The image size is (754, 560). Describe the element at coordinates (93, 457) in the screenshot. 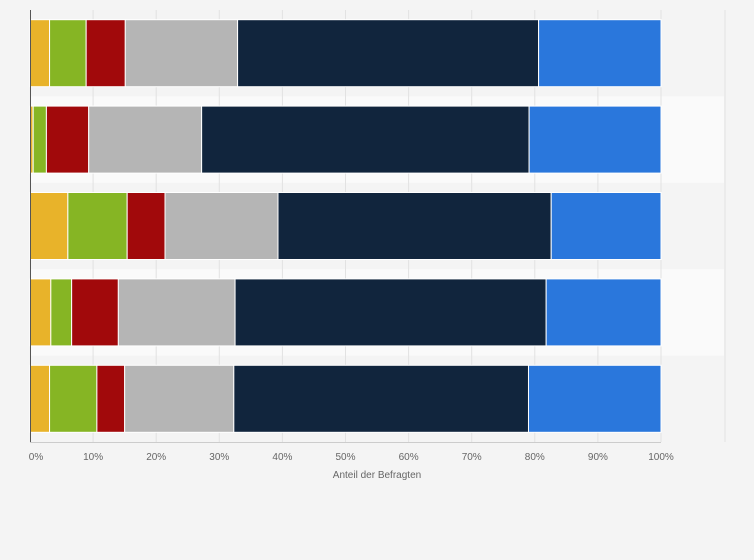

I see `x-tick-label: 10%` at that location.